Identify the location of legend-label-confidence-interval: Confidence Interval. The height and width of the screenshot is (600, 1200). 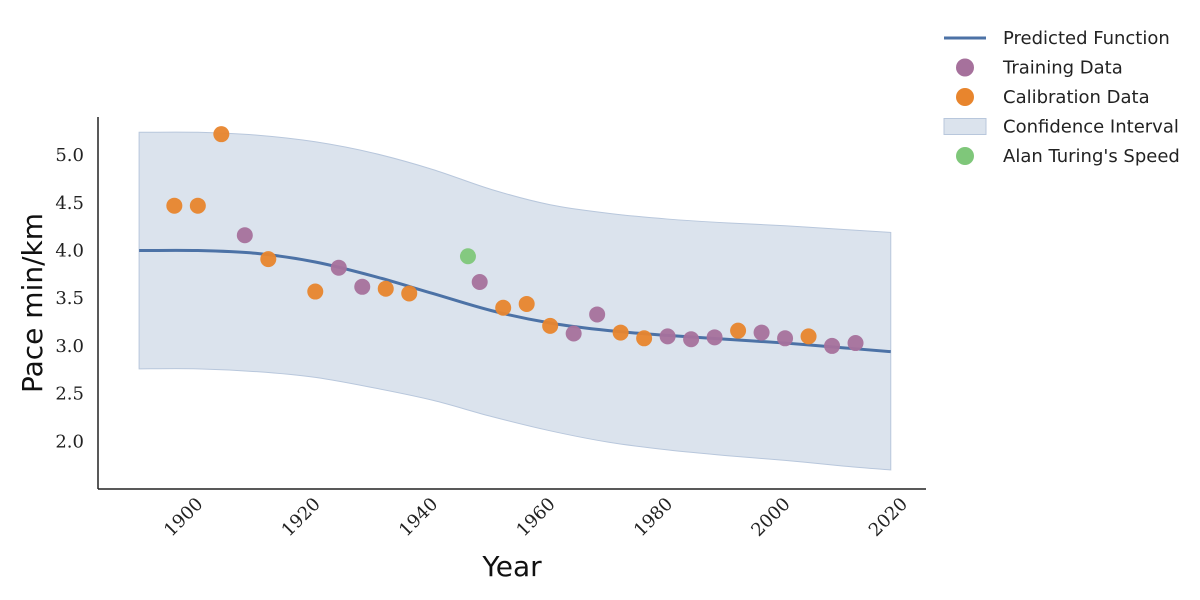
(1091, 127).